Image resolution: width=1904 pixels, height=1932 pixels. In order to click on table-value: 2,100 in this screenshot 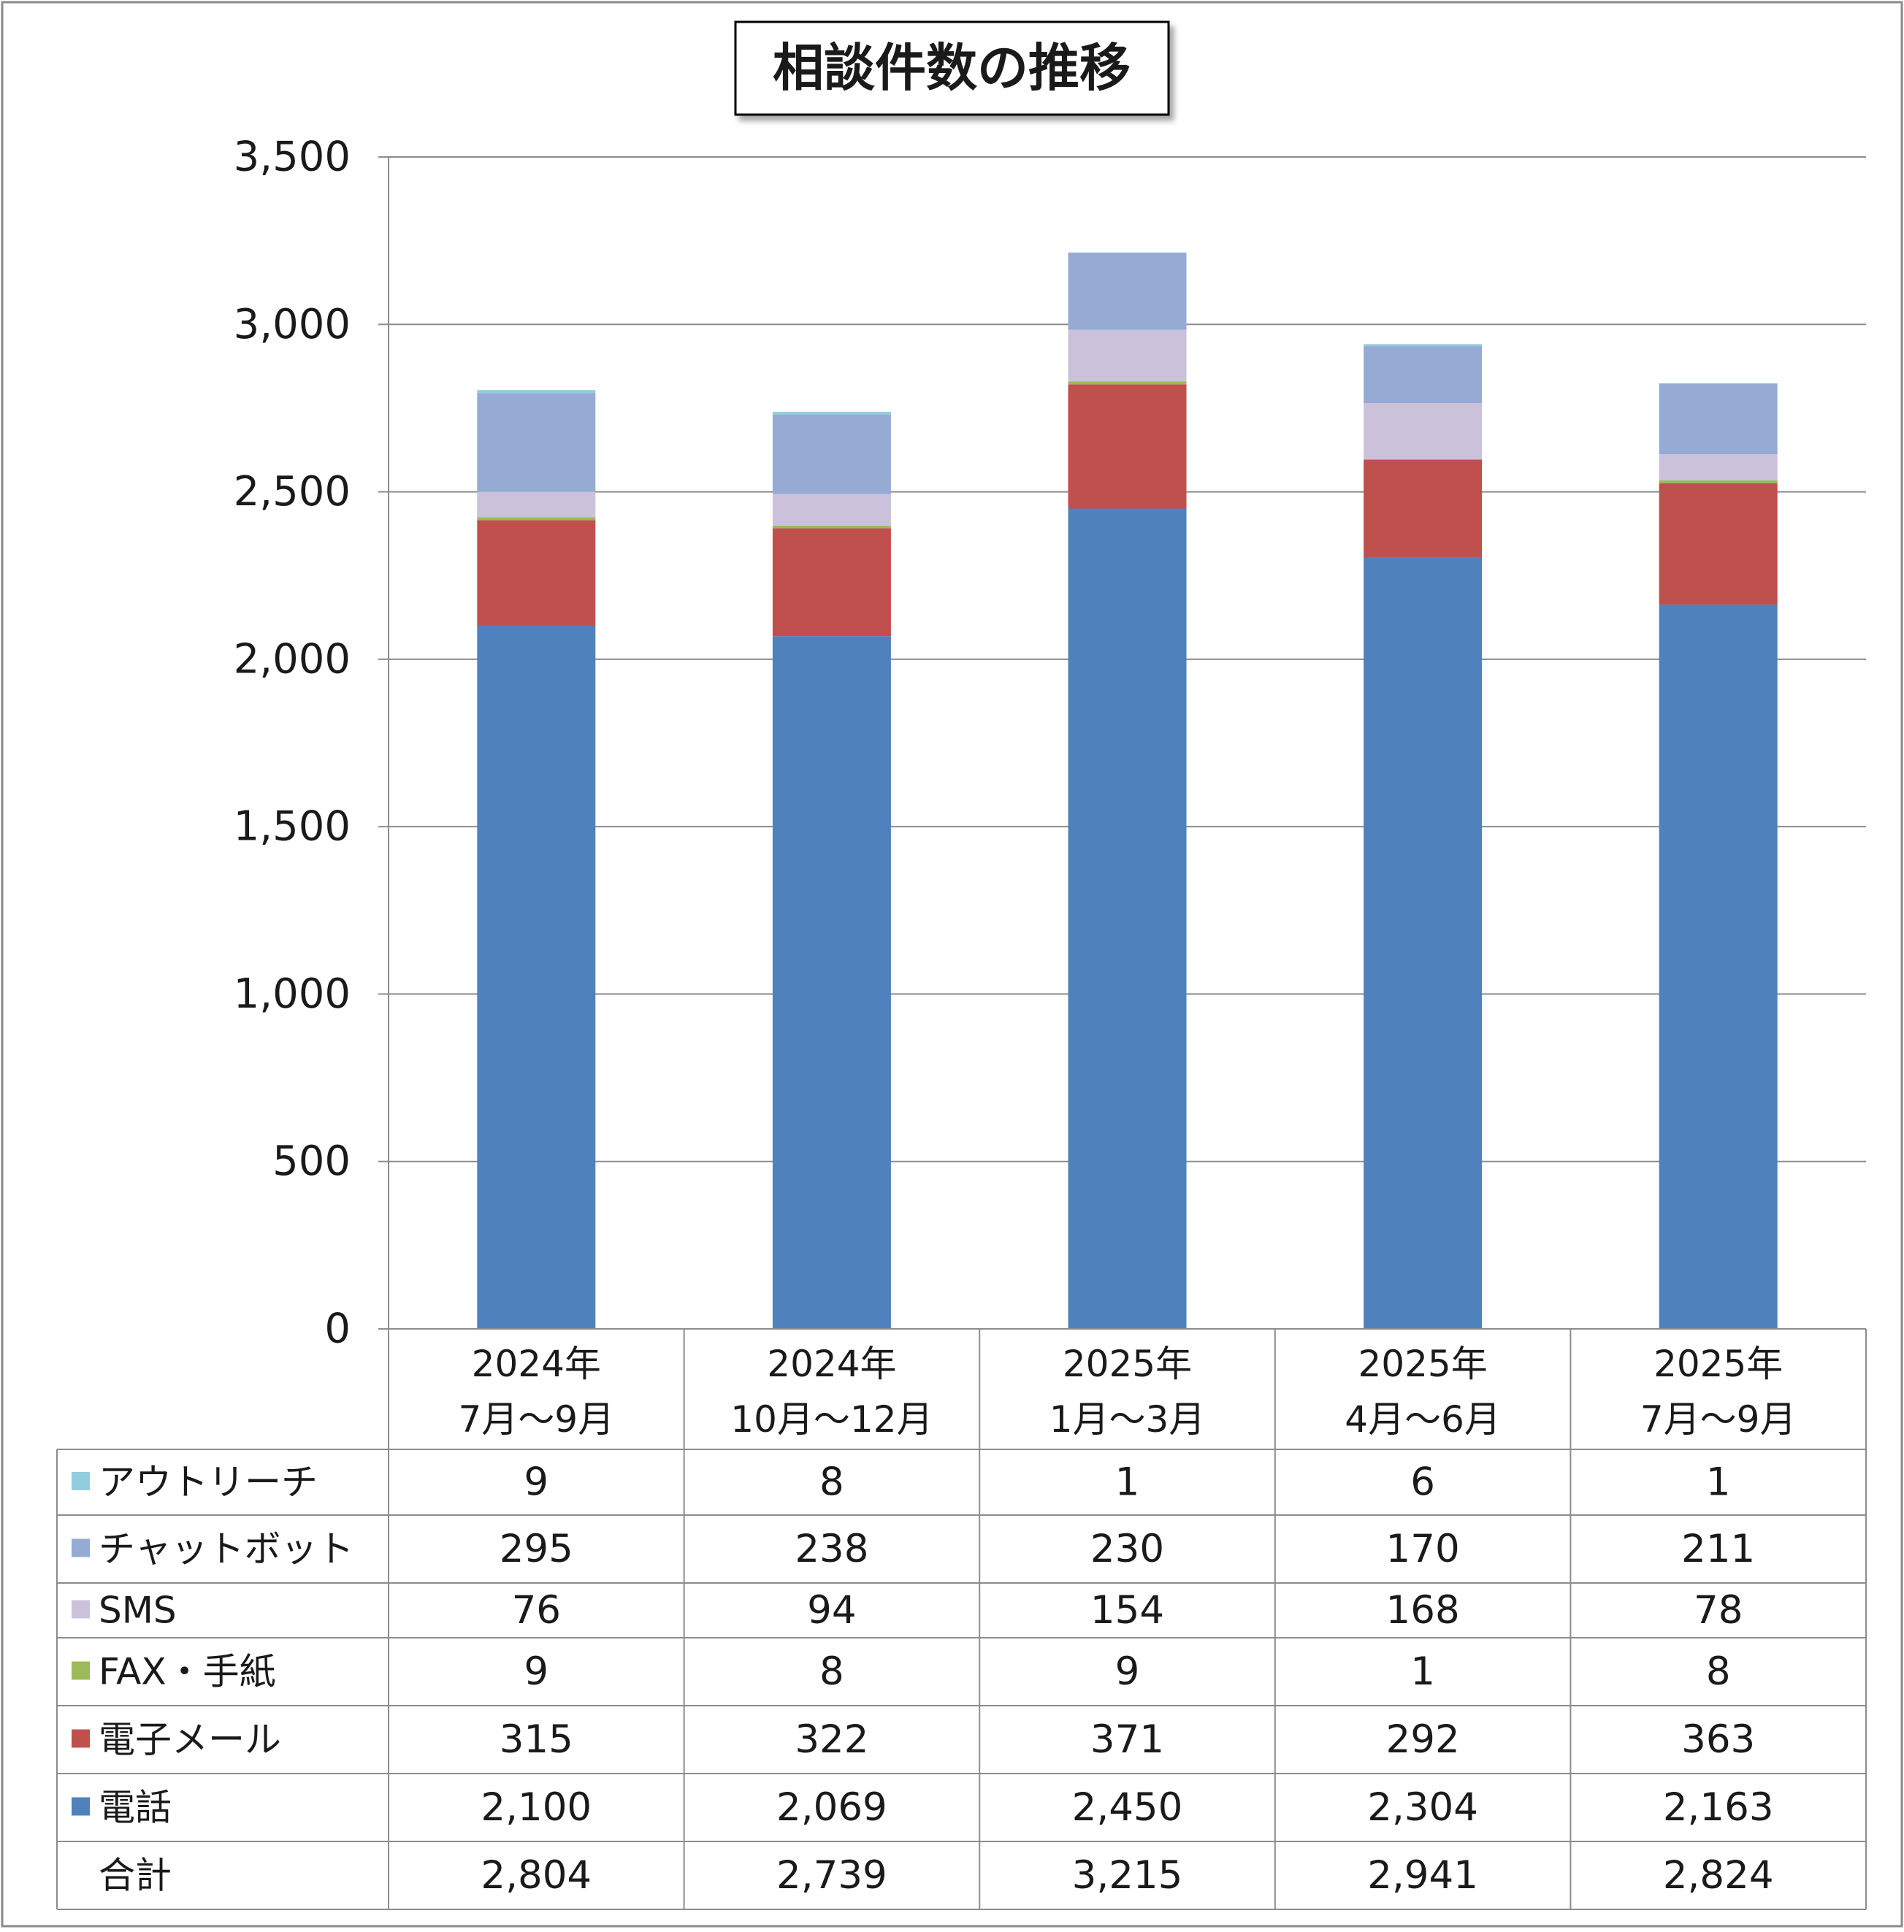, I will do `click(536, 1808)`.